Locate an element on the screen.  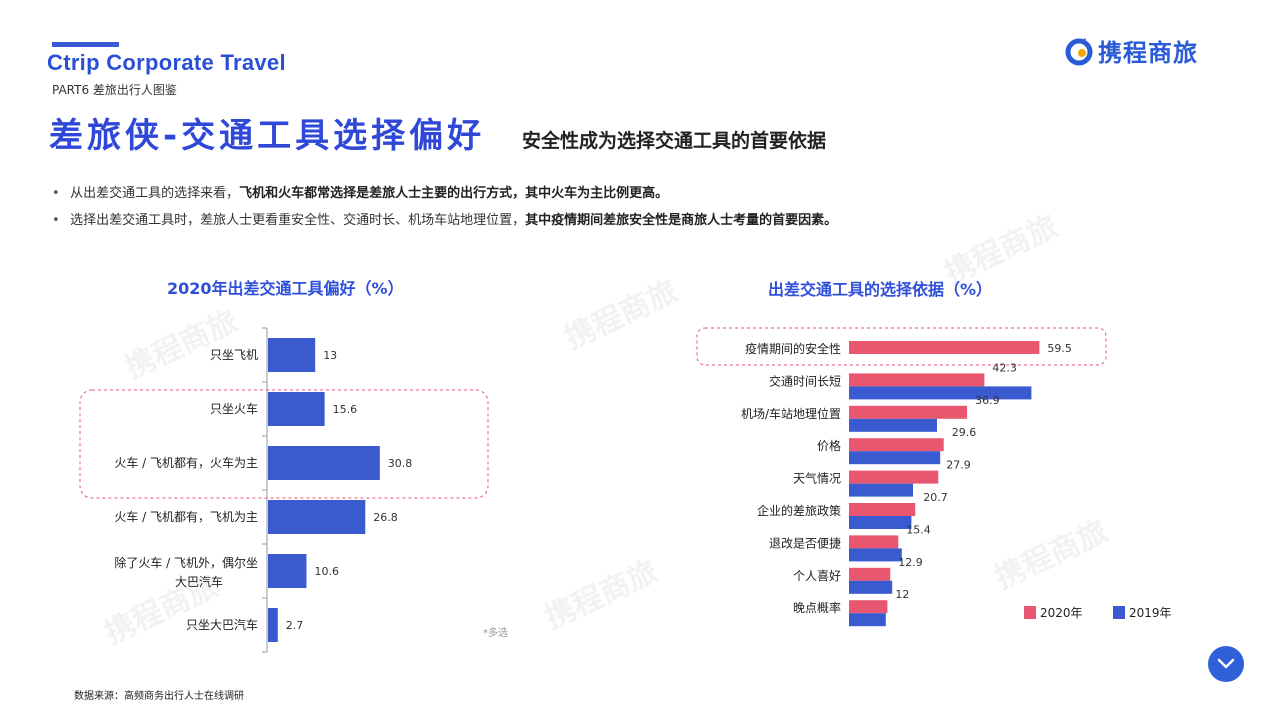
ctrip-logo: 携程商旅 is located at coordinates (1131, 50).